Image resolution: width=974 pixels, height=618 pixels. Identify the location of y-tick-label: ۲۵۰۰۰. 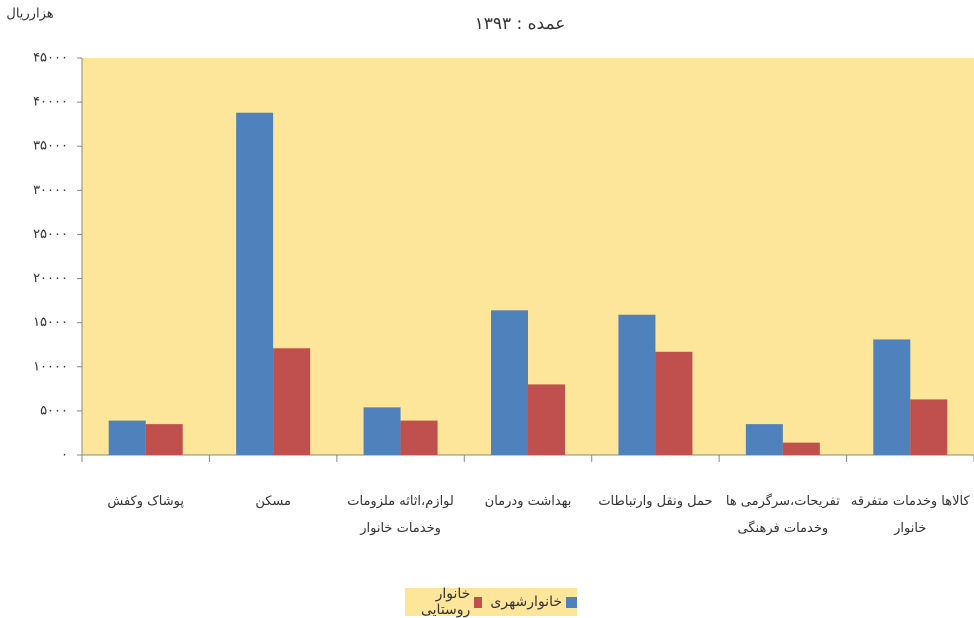
(50, 234).